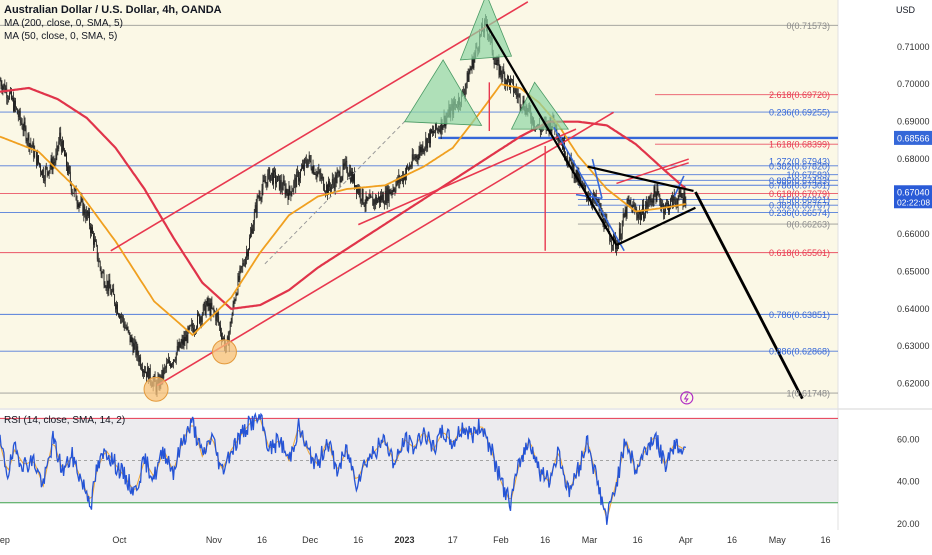 Image resolution: width=932 pixels, height=555 pixels. I want to click on rsi-band, so click(419, 460).